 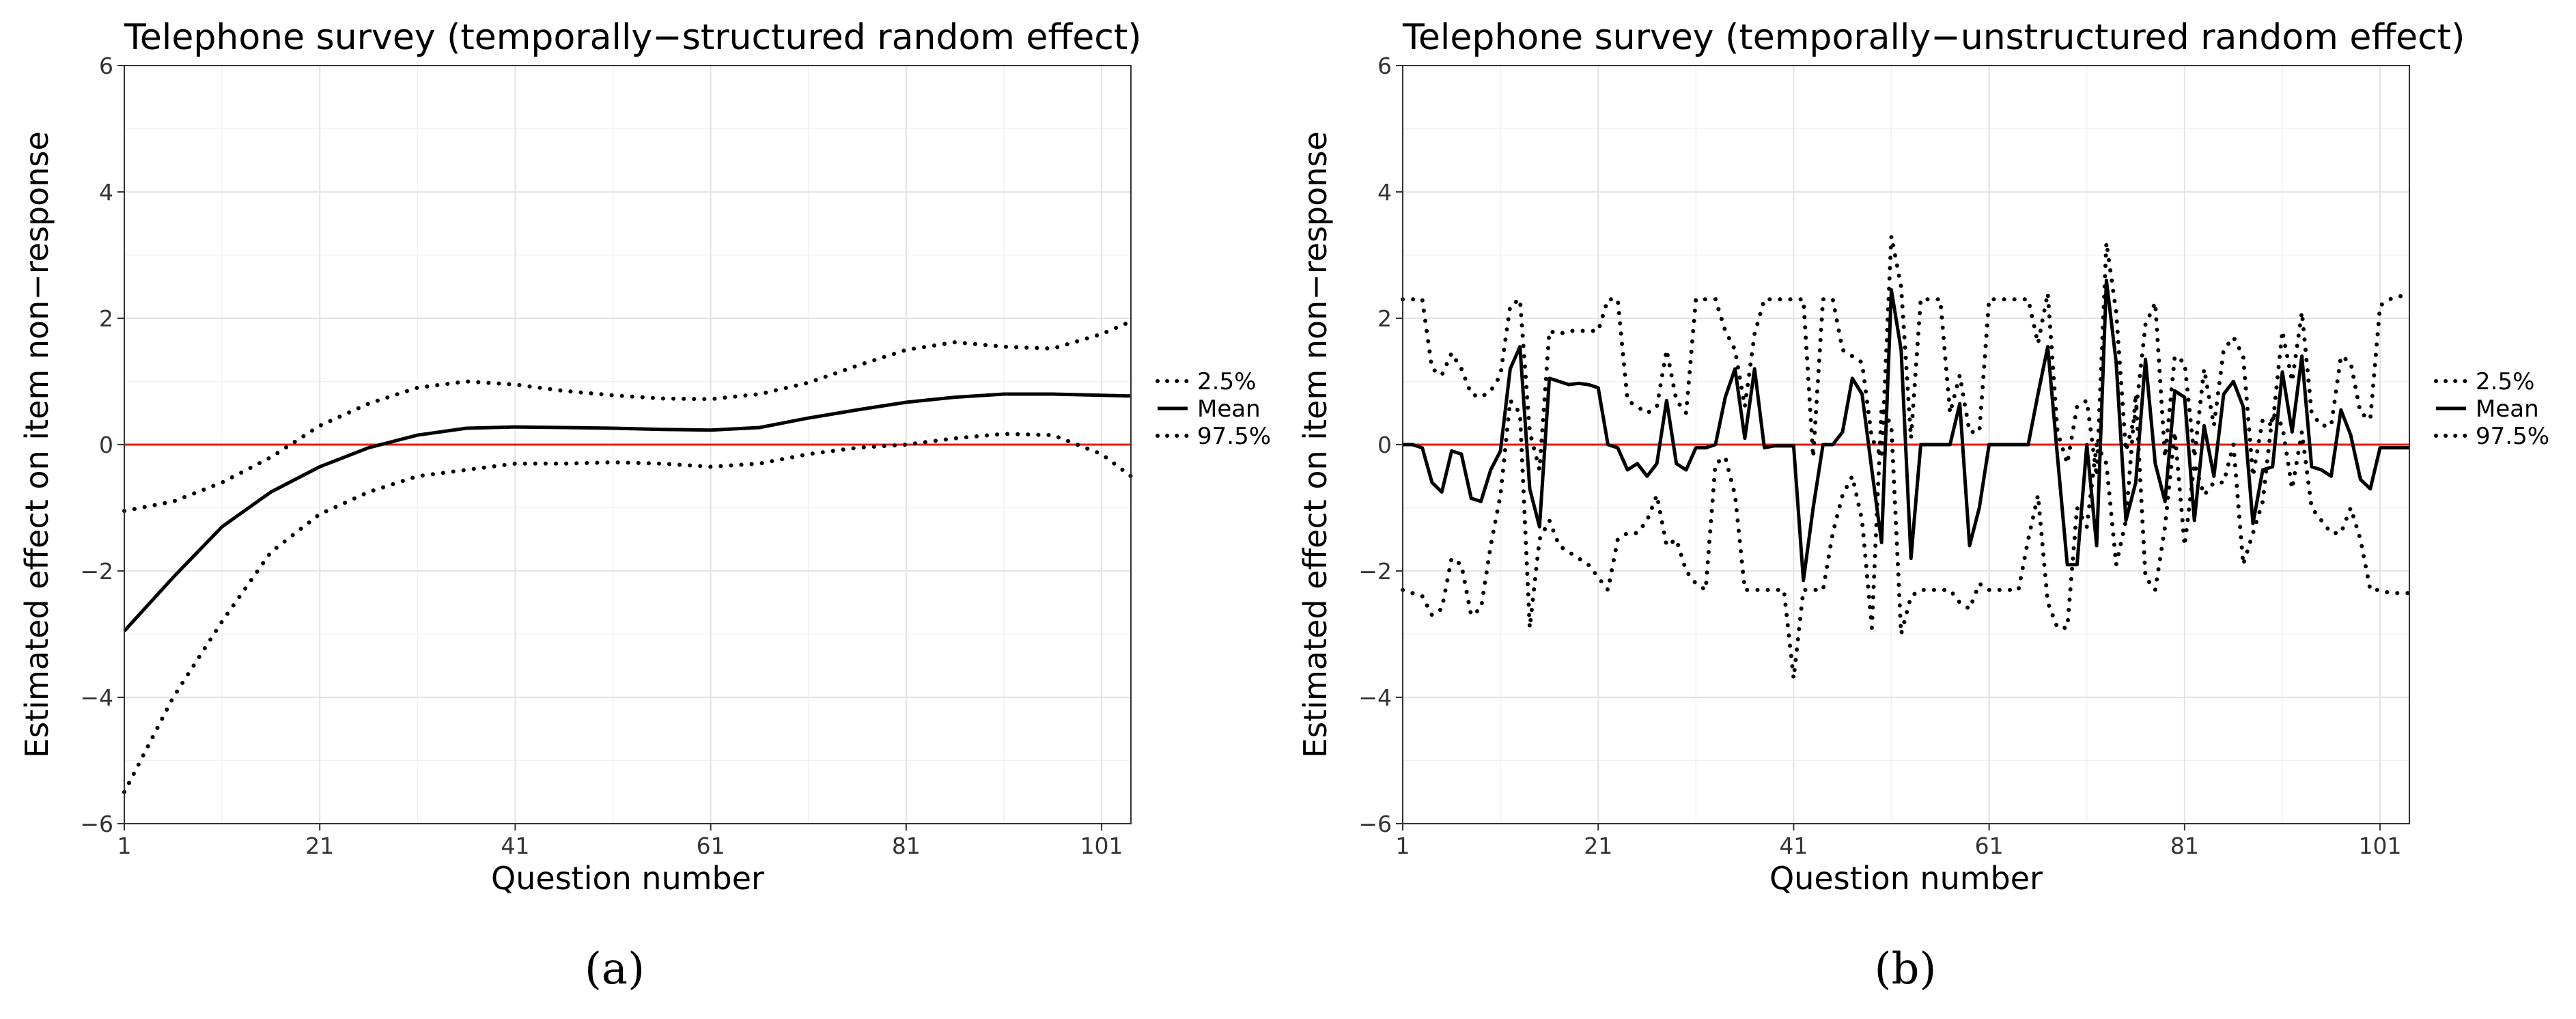 What do you see at coordinates (615, 969) in the screenshot?
I see `panel-label: (a)` at bounding box center [615, 969].